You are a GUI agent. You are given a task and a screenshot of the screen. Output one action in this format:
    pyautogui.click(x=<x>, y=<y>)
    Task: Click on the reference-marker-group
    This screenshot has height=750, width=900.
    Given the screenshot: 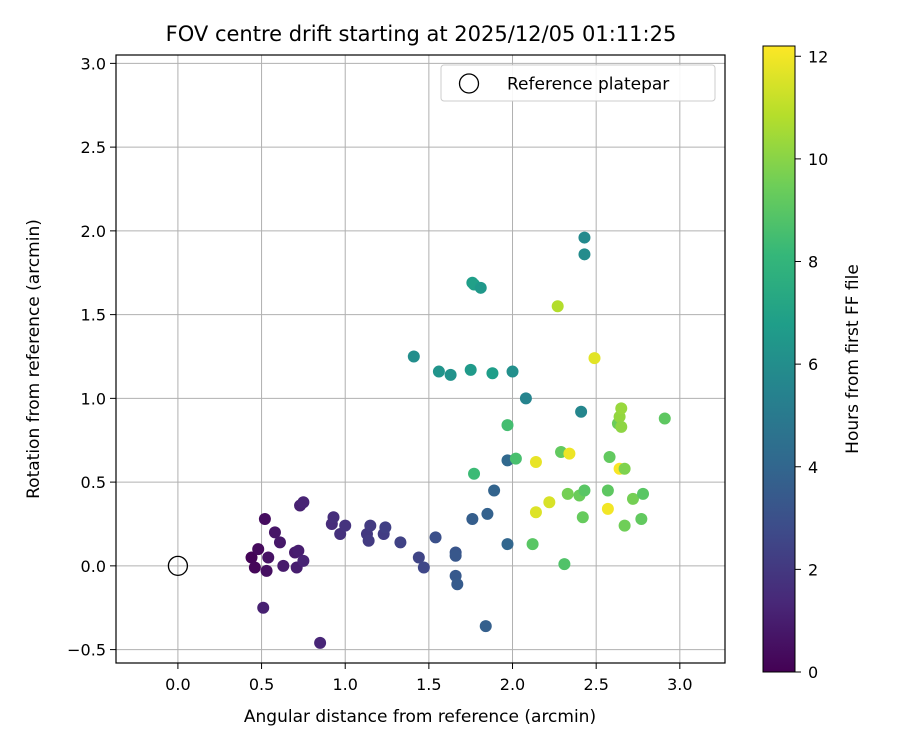 What is the action you would take?
    pyautogui.click(x=178, y=566)
    